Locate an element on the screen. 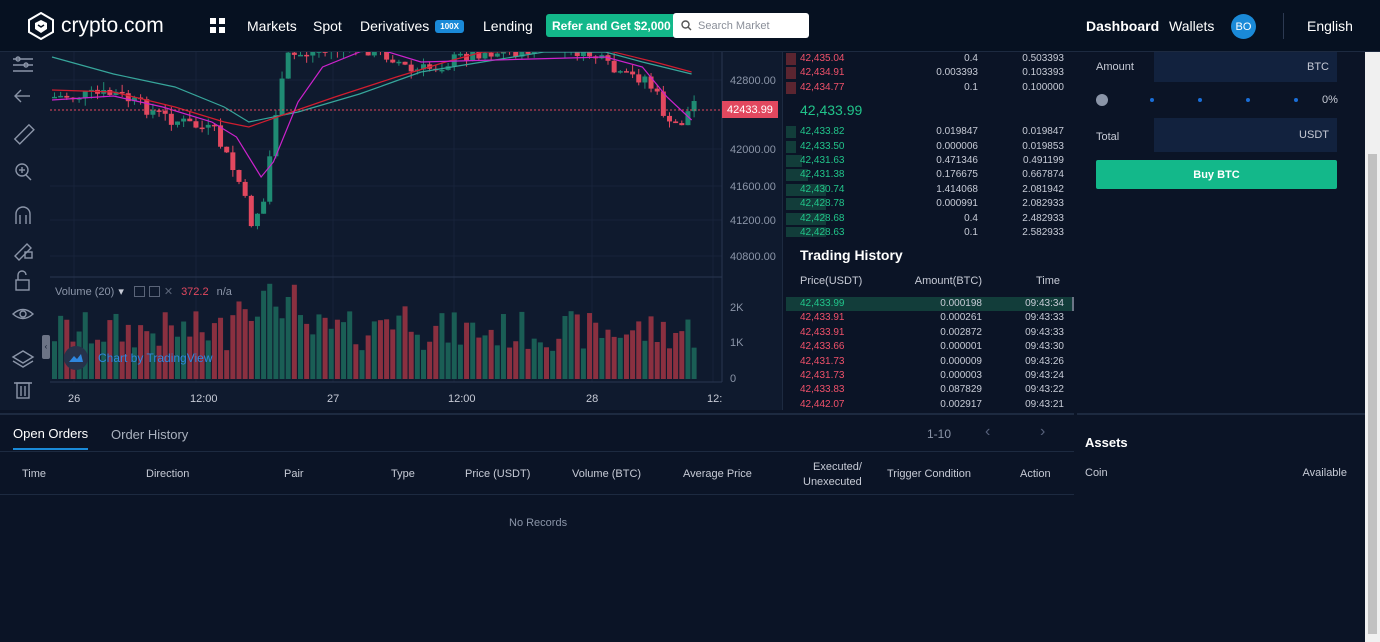  language-selector: English is located at coordinates (1330, 26).